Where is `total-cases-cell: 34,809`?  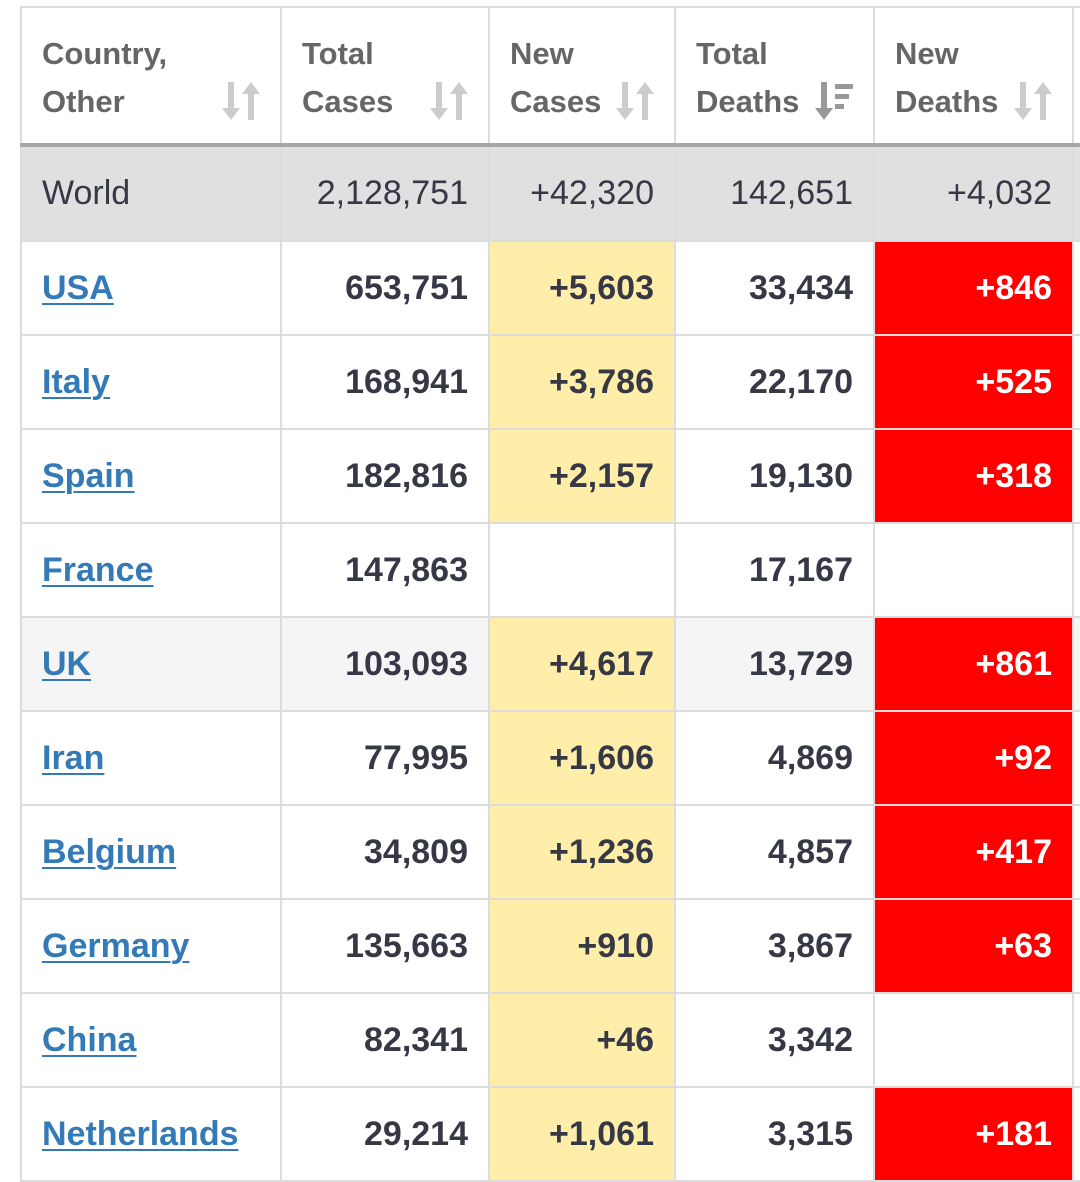
total-cases-cell: 34,809 is located at coordinates (385, 852).